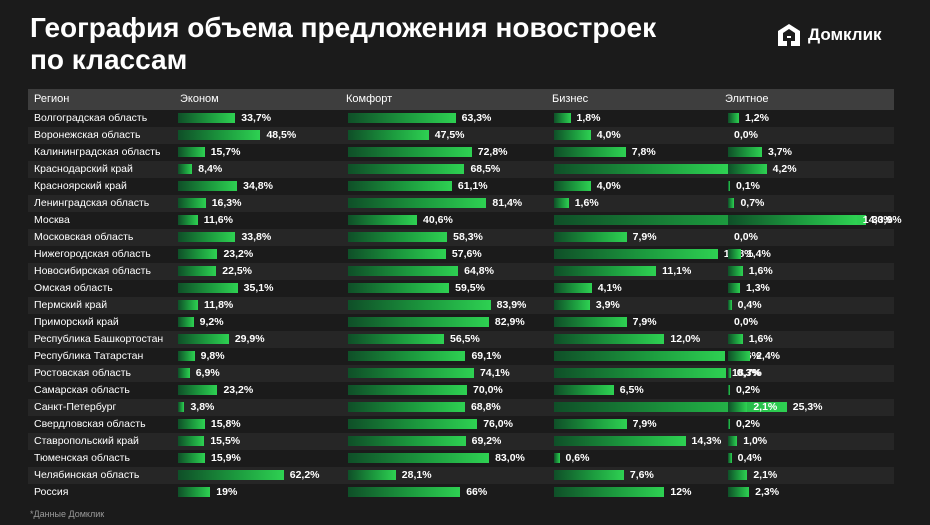 The height and width of the screenshot is (525, 930). What do you see at coordinates (488, 390) in the screenshot?
I see `comfort-value-label: 70,0%` at bounding box center [488, 390].